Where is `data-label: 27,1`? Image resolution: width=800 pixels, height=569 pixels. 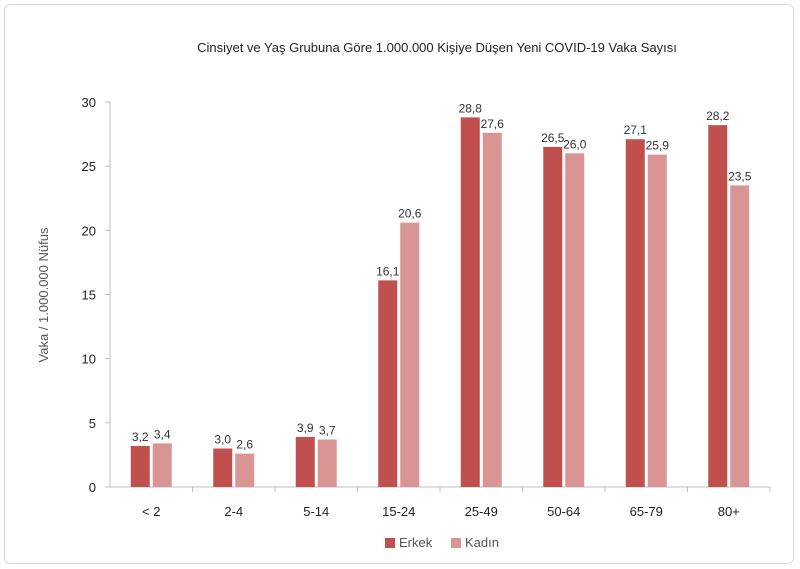
data-label: 27,1 is located at coordinates (636, 130).